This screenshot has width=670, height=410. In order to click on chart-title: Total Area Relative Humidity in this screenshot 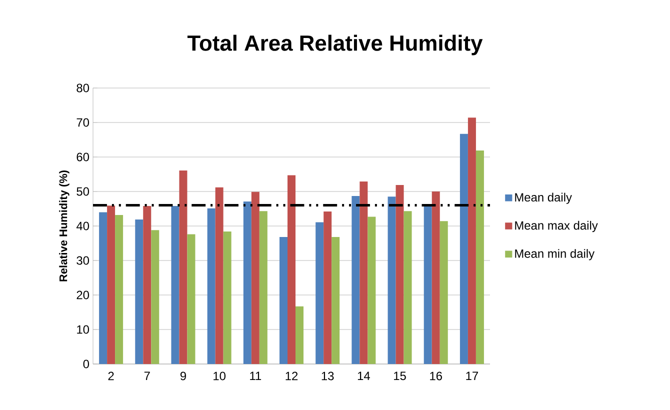, I will do `click(335, 45)`.